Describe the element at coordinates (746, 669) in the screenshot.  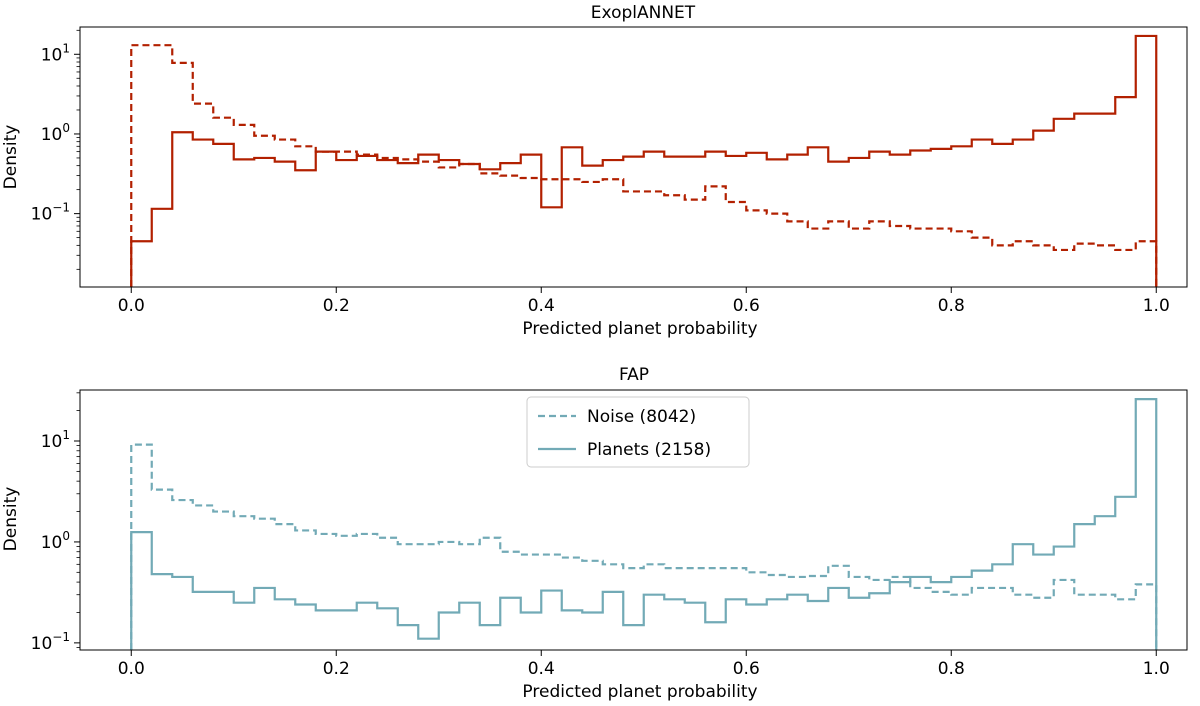
I see `fap-xtick-label: 0.6` at that location.